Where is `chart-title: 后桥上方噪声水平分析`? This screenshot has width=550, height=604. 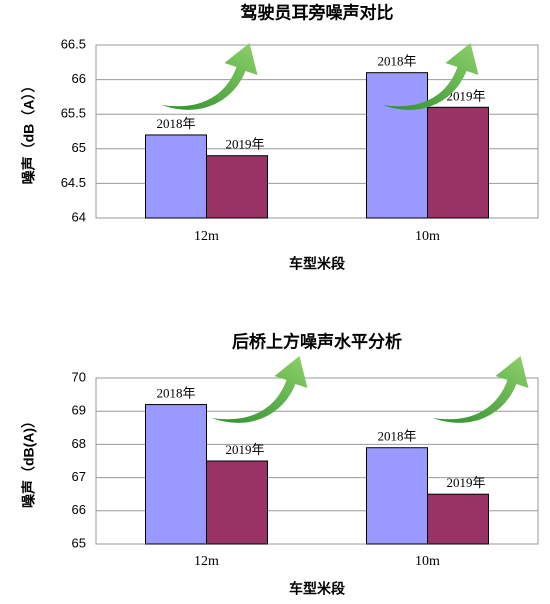 chart-title: 后桥上方噪声水平分析 is located at coordinates (317, 341).